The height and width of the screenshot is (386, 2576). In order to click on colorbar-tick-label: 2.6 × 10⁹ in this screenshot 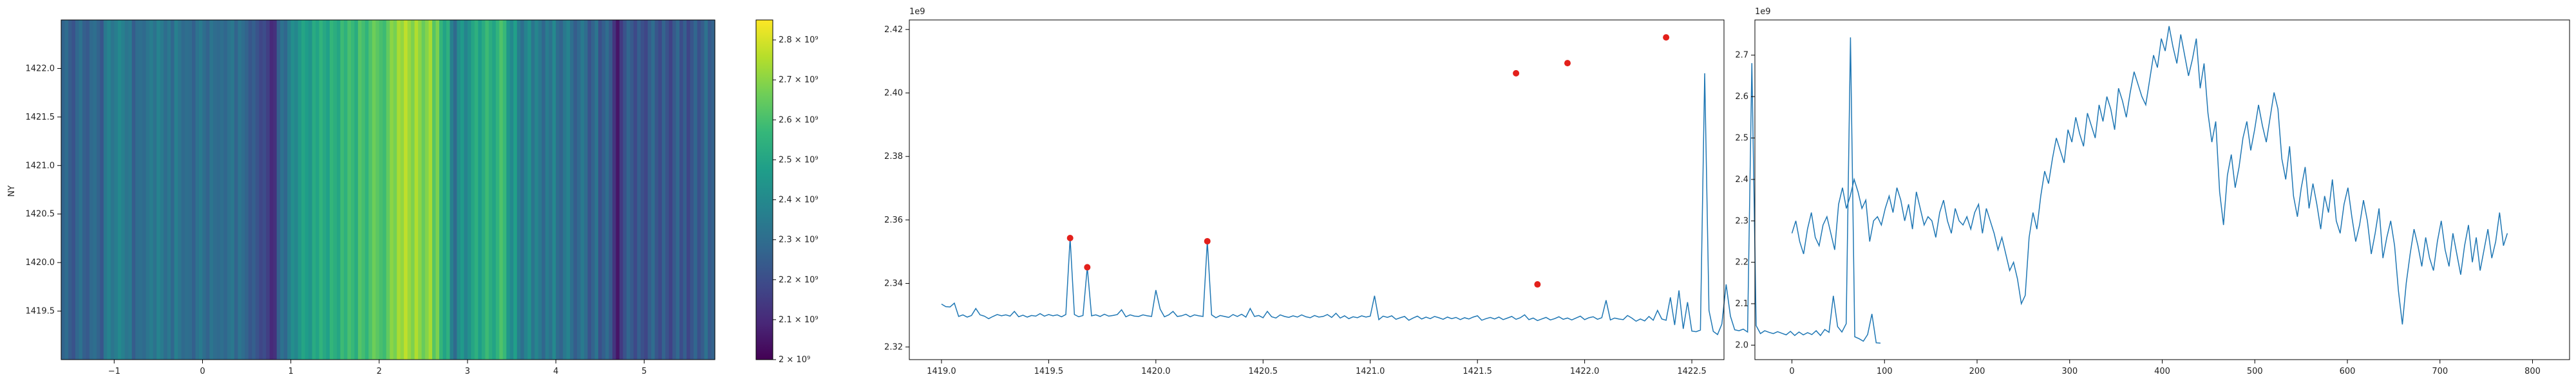, I will do `click(799, 120)`.